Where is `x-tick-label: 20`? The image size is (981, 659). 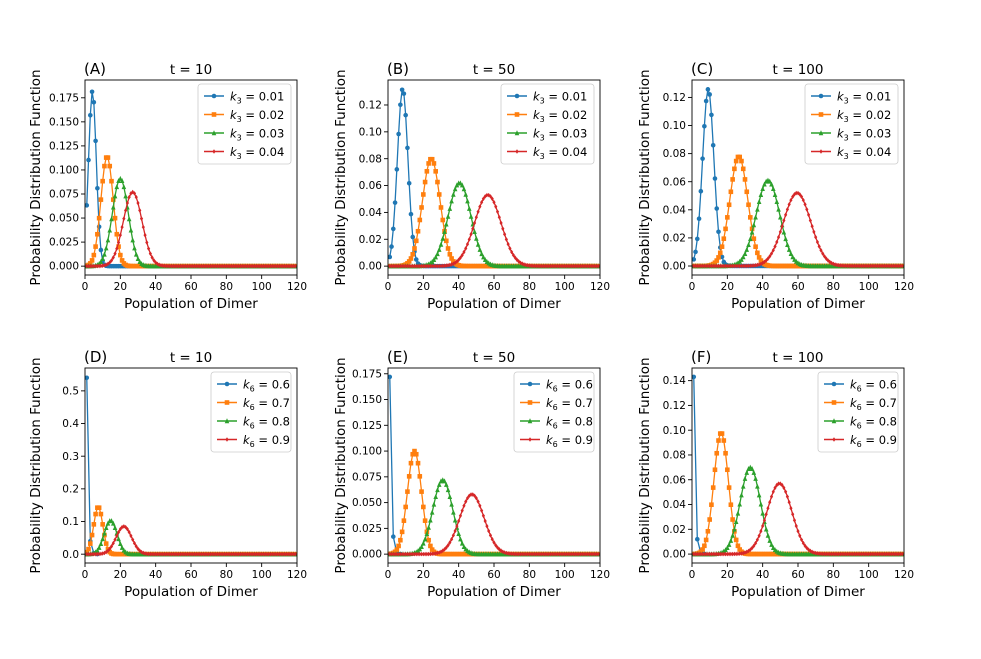
x-tick-label: 20 is located at coordinates (727, 575).